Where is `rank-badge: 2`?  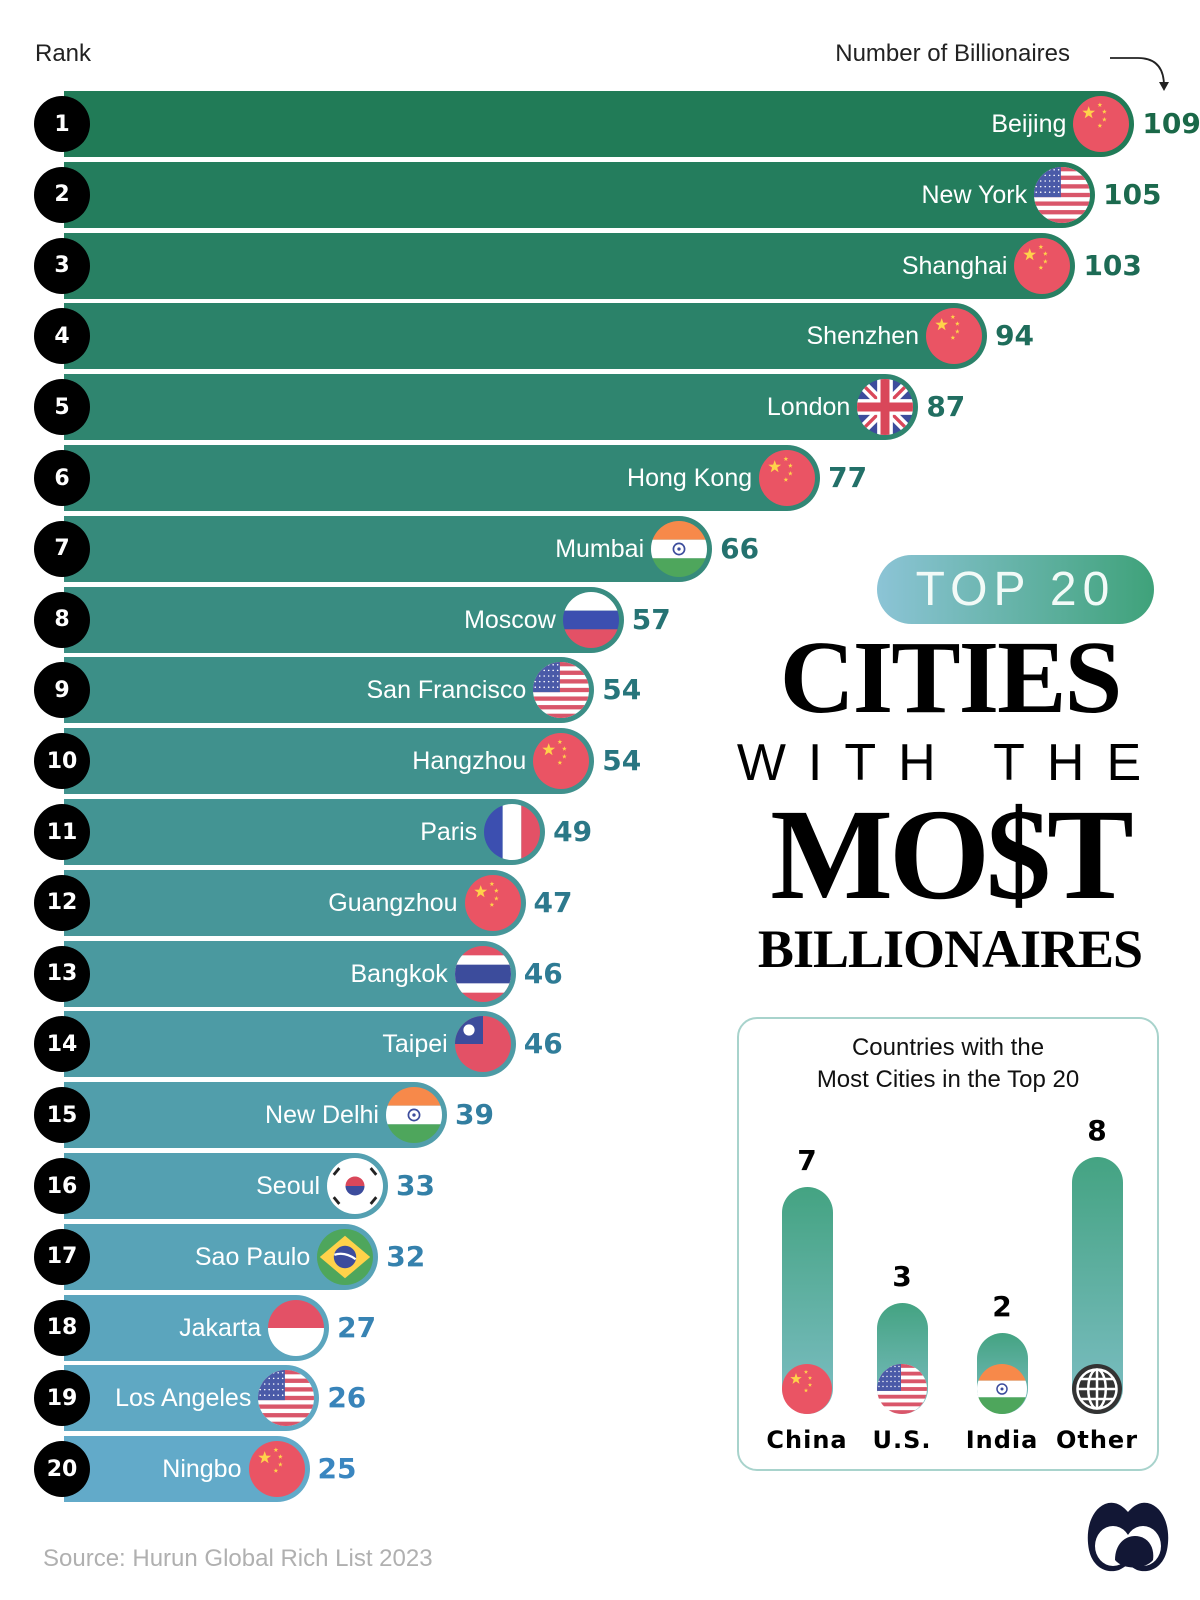
rank-badge: 2 is located at coordinates (62, 194).